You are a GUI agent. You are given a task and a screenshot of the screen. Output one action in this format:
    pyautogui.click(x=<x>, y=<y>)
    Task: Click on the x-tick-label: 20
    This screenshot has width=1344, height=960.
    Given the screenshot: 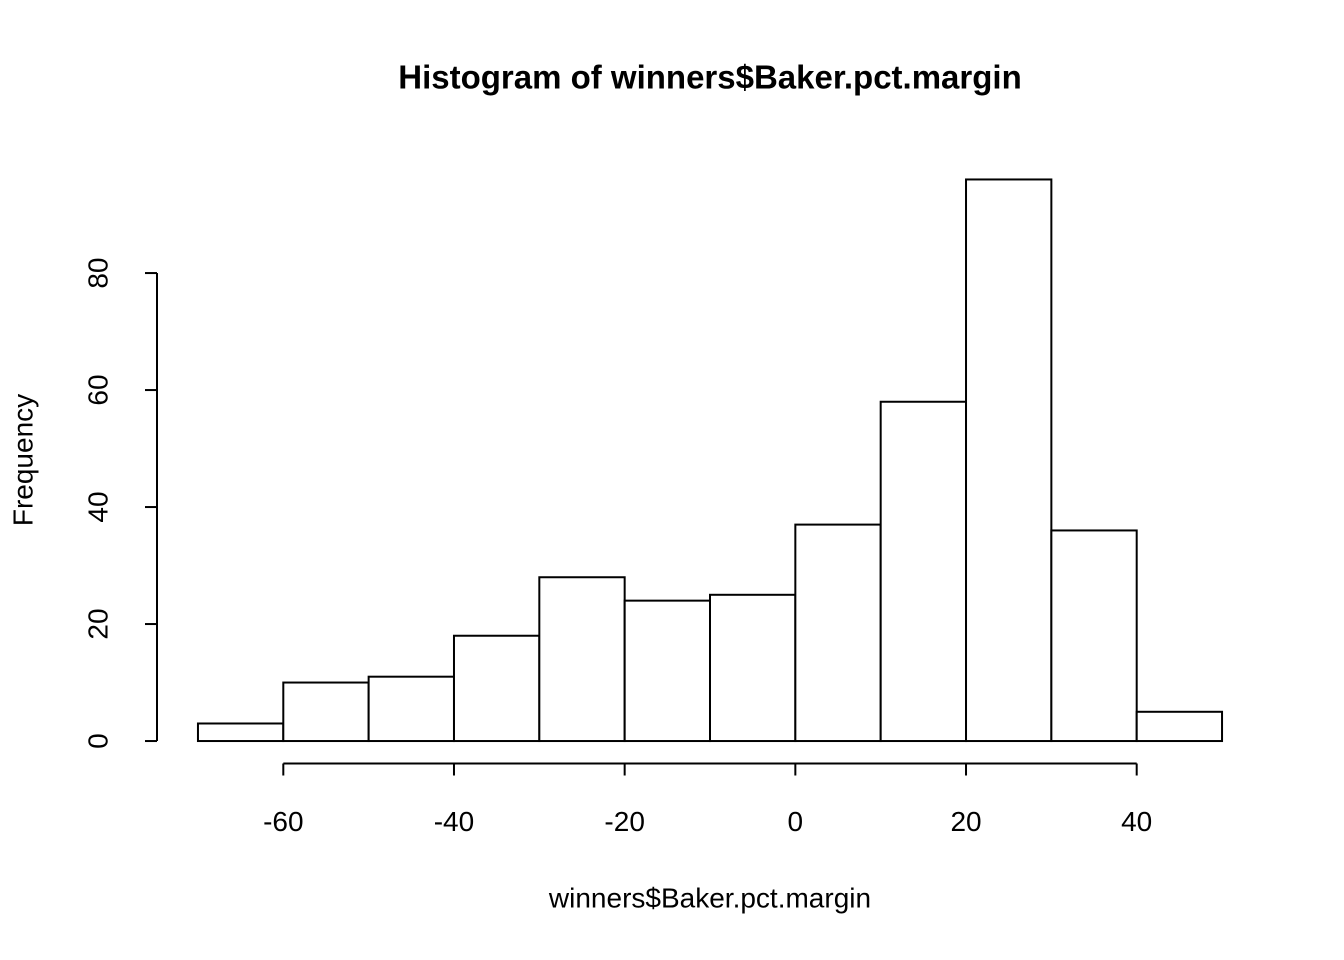 What is the action you would take?
    pyautogui.click(x=965, y=821)
    